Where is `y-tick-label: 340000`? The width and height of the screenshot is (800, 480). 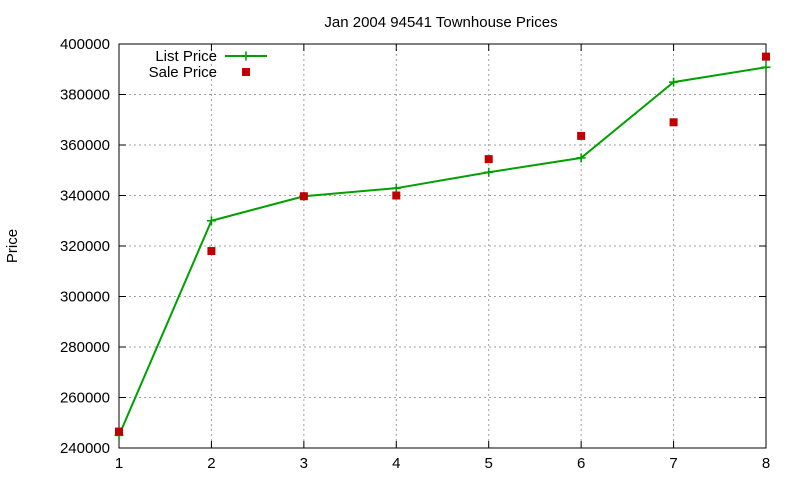
y-tick-label: 340000 is located at coordinates (85, 196).